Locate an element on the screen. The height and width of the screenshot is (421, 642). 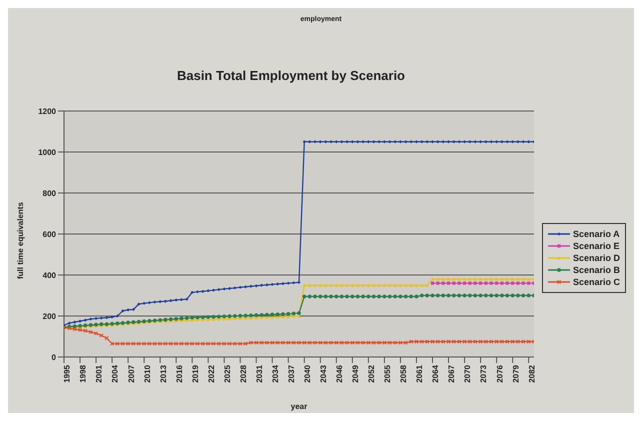
x-tick-label: 2058 is located at coordinates (403, 373).